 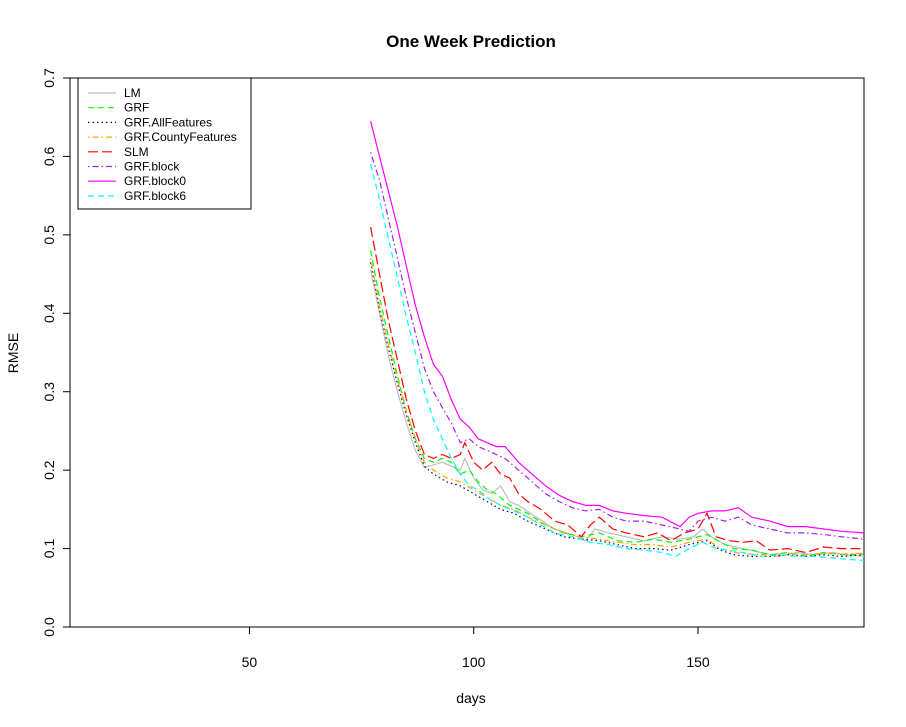 What do you see at coordinates (474, 662) in the screenshot?
I see `x-tick-label: 100` at bounding box center [474, 662].